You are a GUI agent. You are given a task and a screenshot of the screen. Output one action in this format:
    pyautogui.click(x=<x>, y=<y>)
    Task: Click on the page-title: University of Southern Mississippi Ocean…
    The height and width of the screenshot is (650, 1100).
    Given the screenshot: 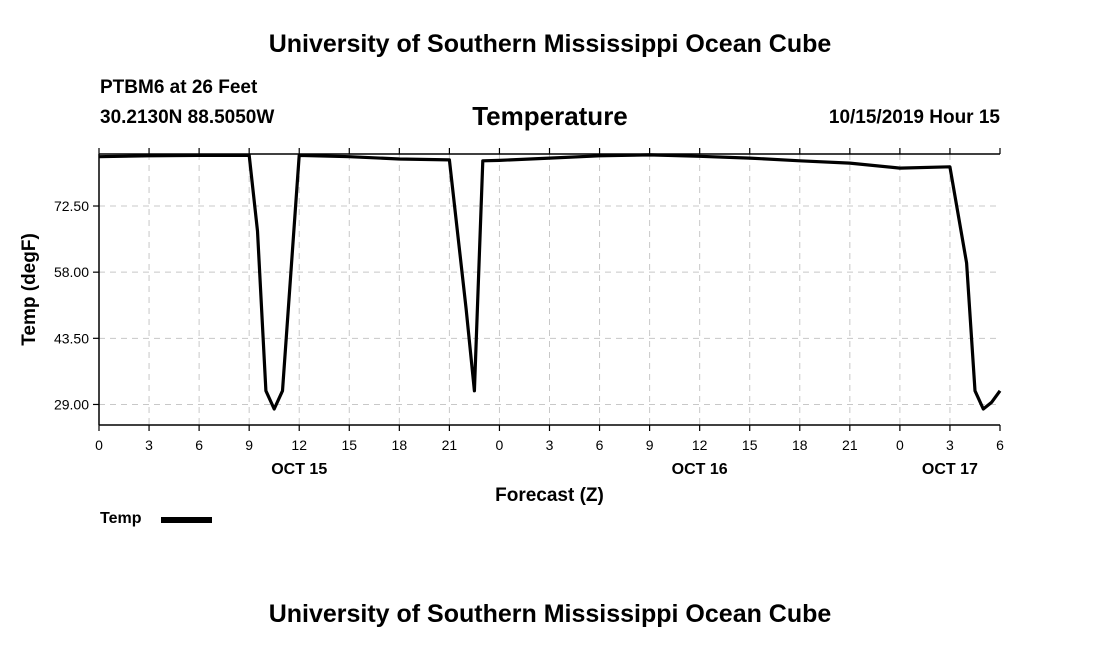 What is the action you would take?
    pyautogui.click(x=550, y=44)
    